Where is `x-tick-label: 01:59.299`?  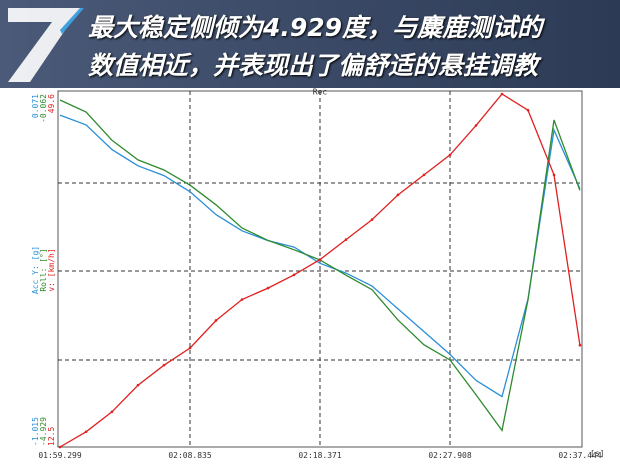
x-tick-label: 01:59.299 is located at coordinates (60, 455).